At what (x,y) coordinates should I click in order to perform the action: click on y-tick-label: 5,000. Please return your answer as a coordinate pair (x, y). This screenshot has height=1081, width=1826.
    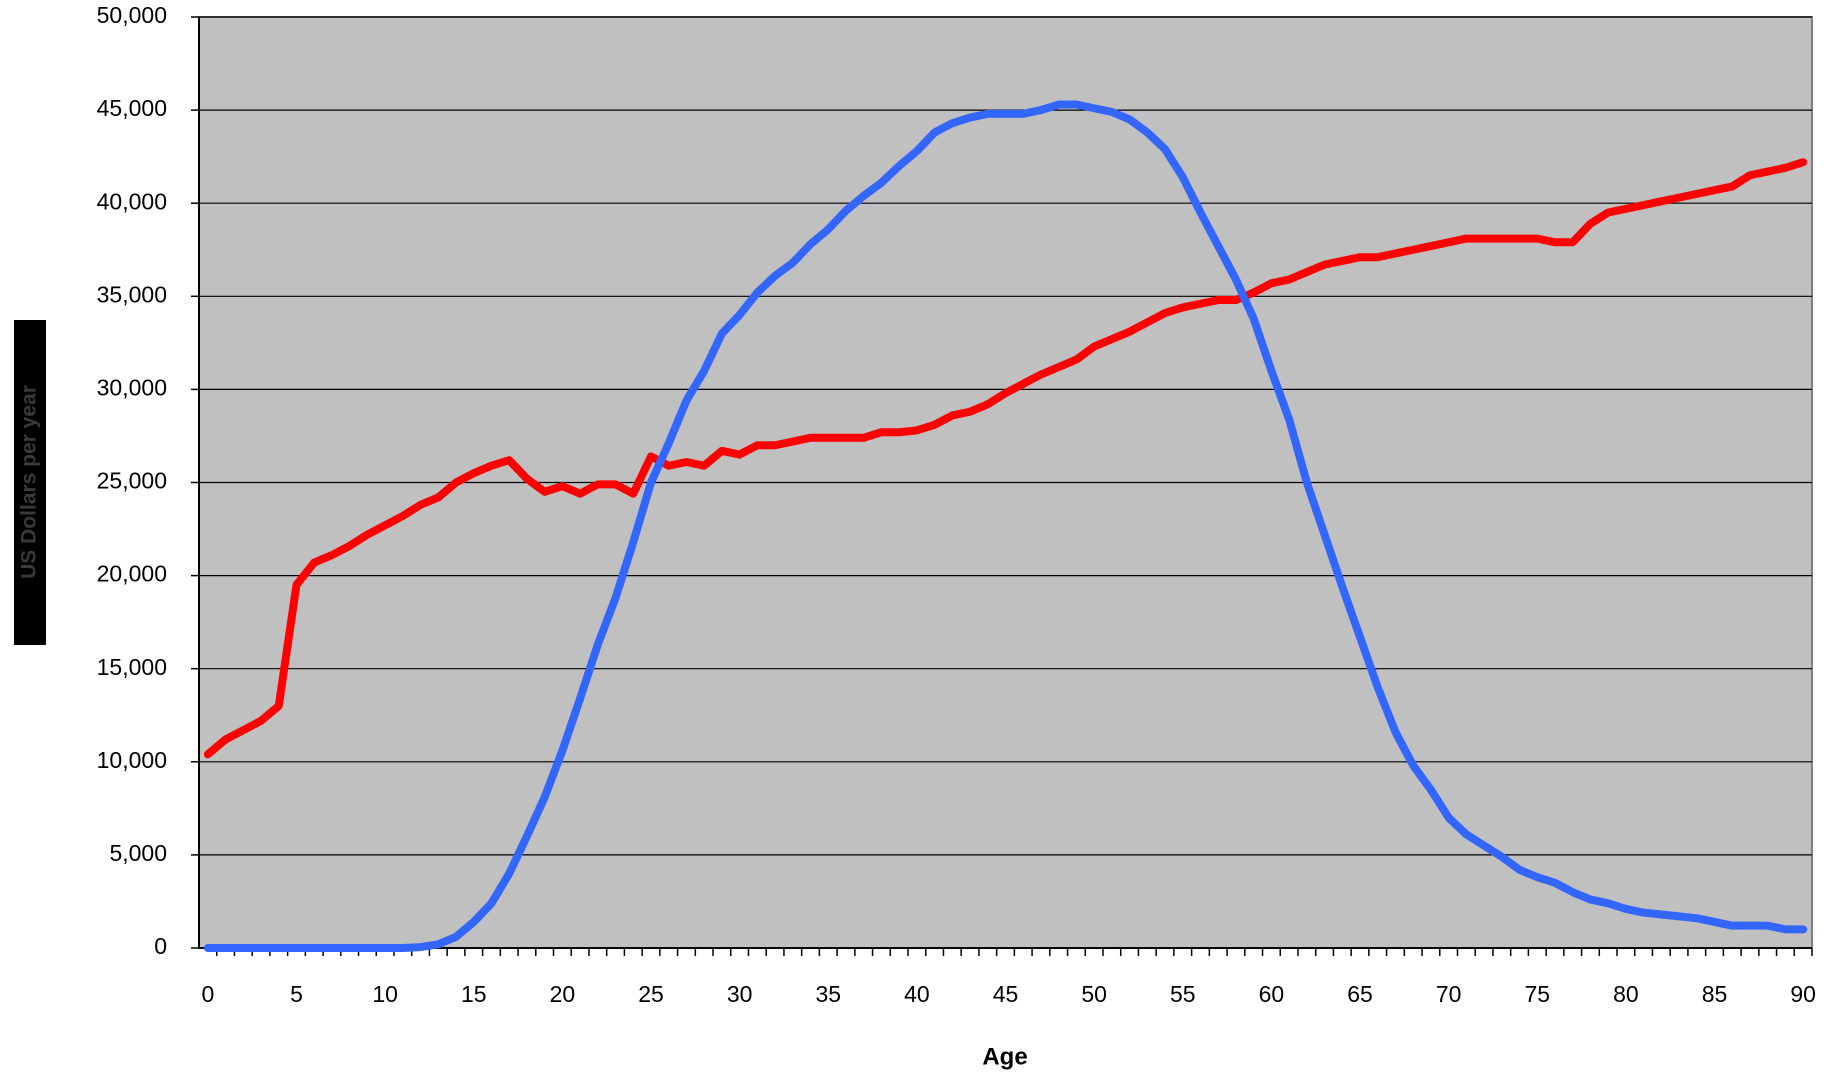
    Looking at the image, I should click on (138, 853).